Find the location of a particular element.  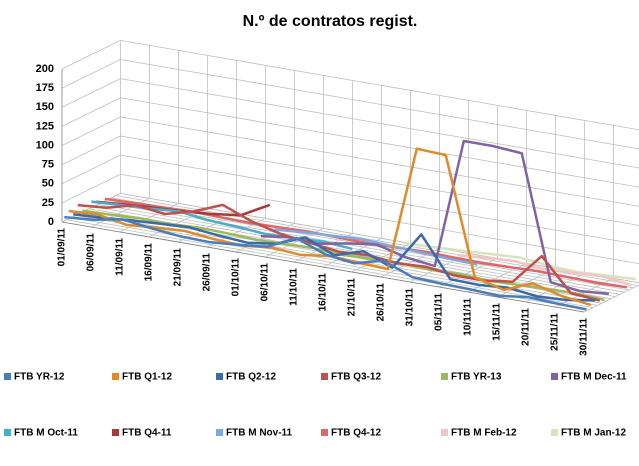

legend-label: FTB M Jan-12 is located at coordinates (593, 433).